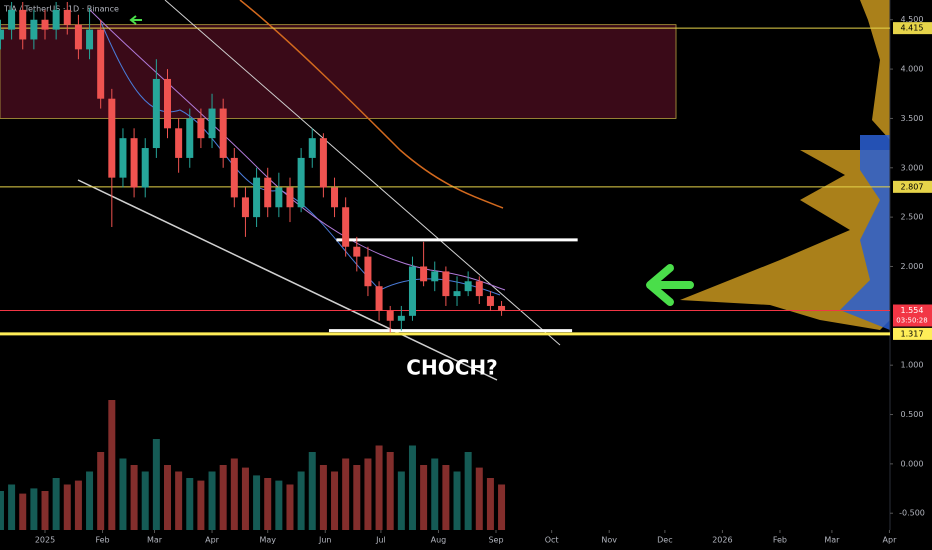 Image resolution: width=932 pixels, height=550 pixels. What do you see at coordinates (912, 365) in the screenshot?
I see `y-tick-label: 1.000` at bounding box center [912, 365].